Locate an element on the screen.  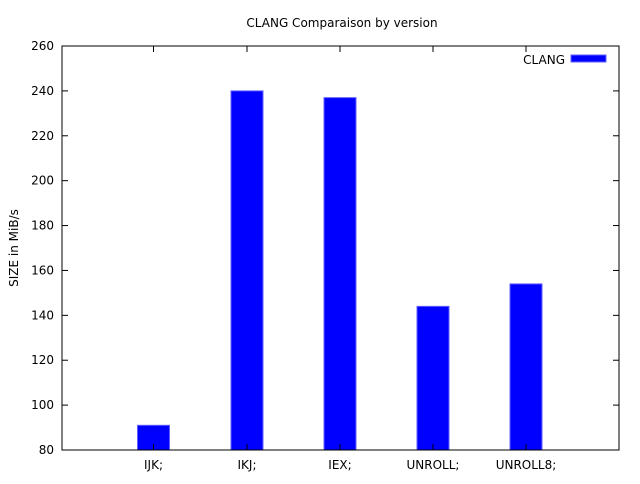
legend-label: CLANG is located at coordinates (544, 60).